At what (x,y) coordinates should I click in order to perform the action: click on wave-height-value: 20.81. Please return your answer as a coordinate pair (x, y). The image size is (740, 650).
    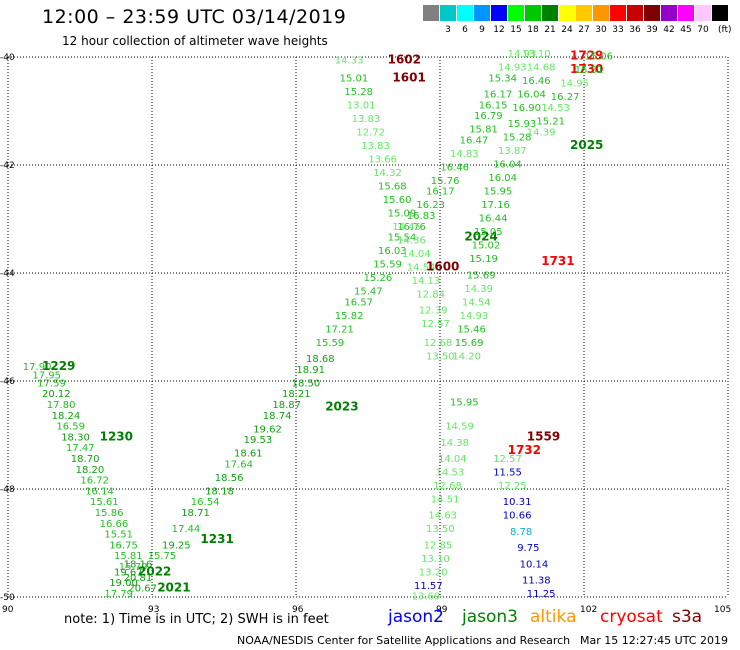
    Looking at the image, I should click on (138, 578).